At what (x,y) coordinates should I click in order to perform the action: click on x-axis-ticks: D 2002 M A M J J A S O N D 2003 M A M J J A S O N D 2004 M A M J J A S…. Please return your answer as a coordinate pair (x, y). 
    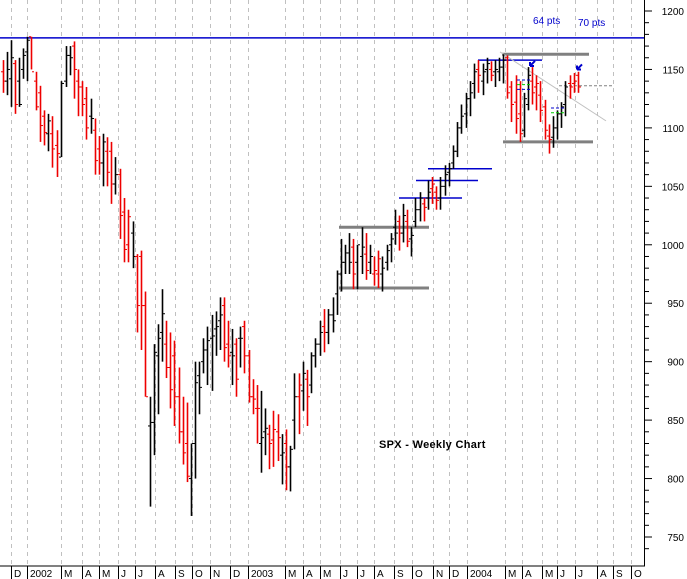
    Looking at the image, I should click on (326, 572).